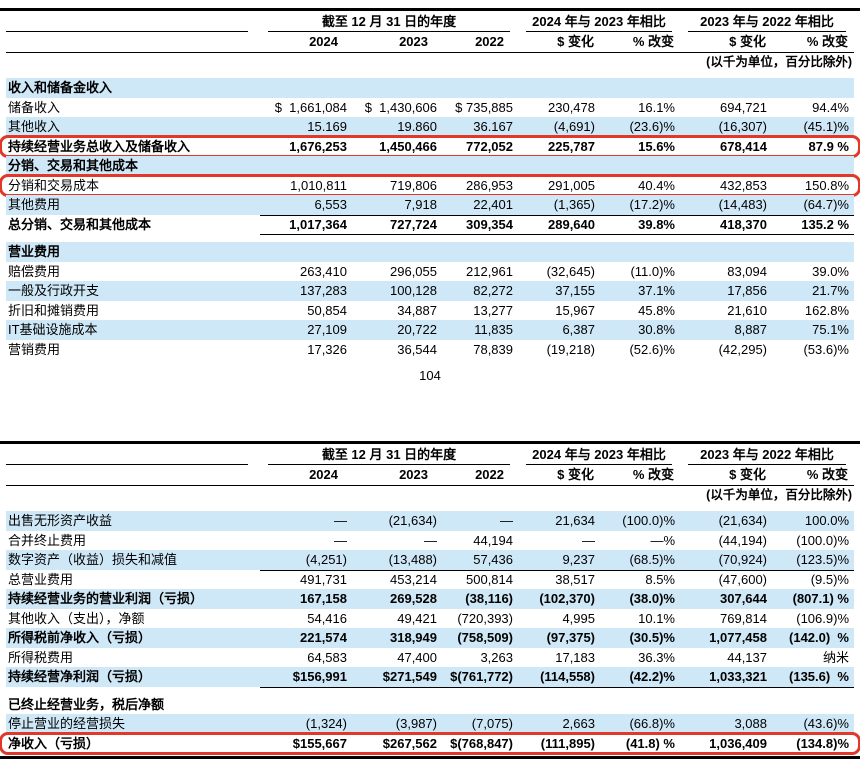 The width and height of the screenshot is (860, 764). I want to click on table-cell: 34,887, so click(417, 310).